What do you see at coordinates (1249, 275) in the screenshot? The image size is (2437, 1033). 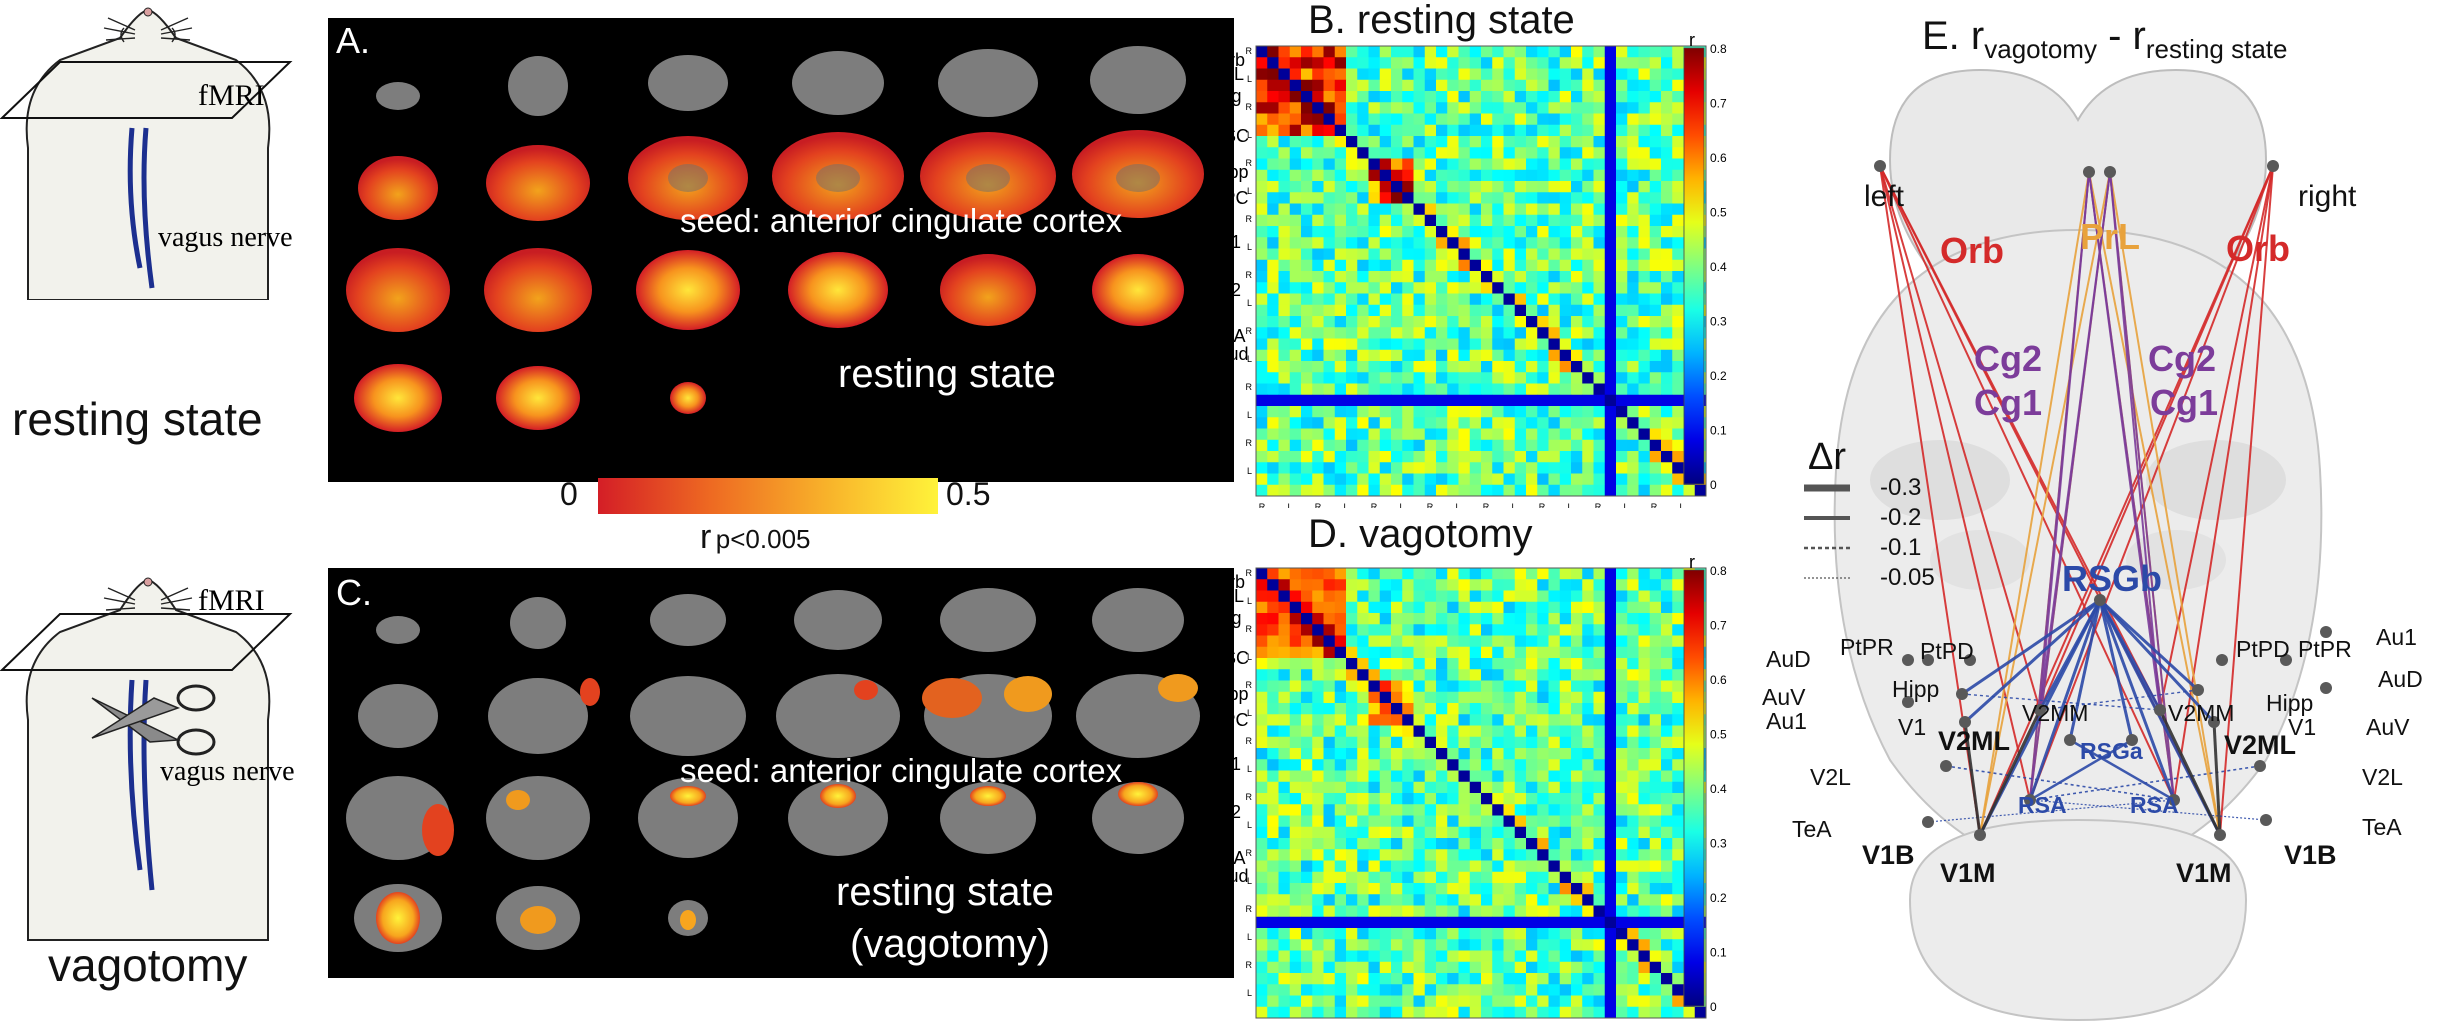 I see `matrix-lr-label: R` at bounding box center [1249, 275].